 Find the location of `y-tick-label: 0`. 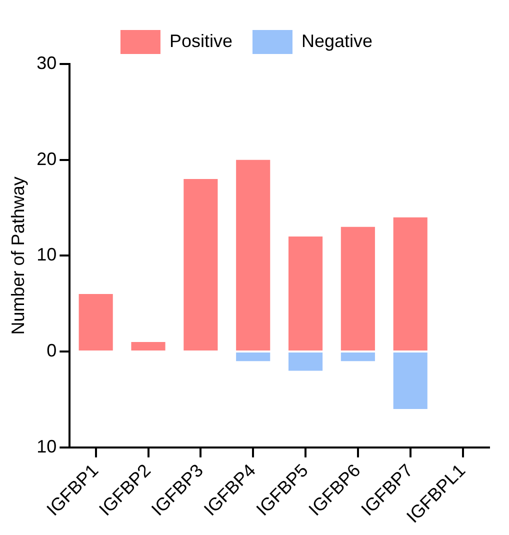

y-tick-label: 0 is located at coordinates (51, 350).